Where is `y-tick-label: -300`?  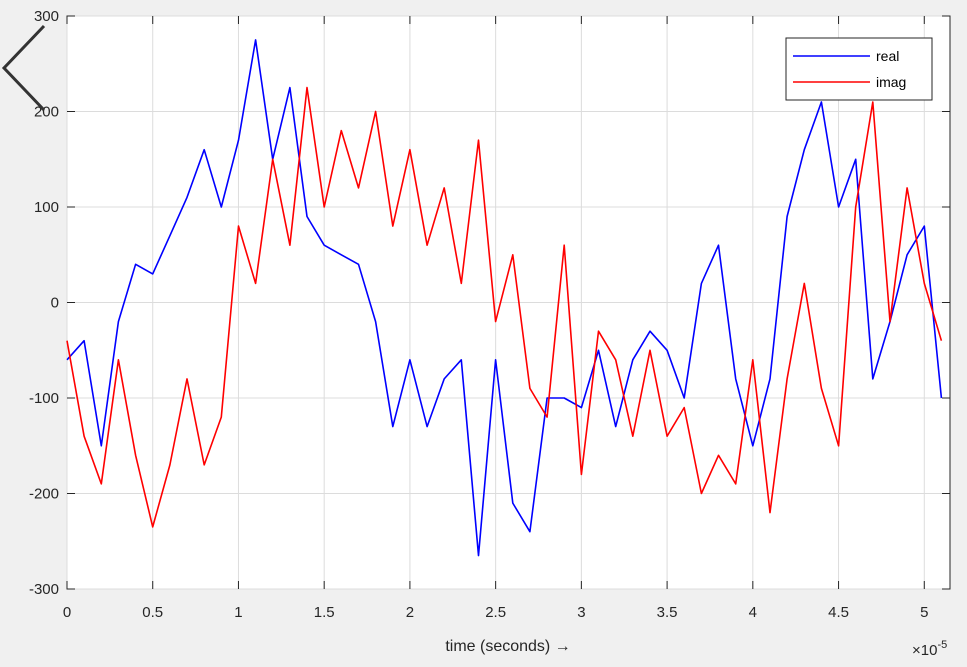
y-tick-label: -300 is located at coordinates (44, 589).